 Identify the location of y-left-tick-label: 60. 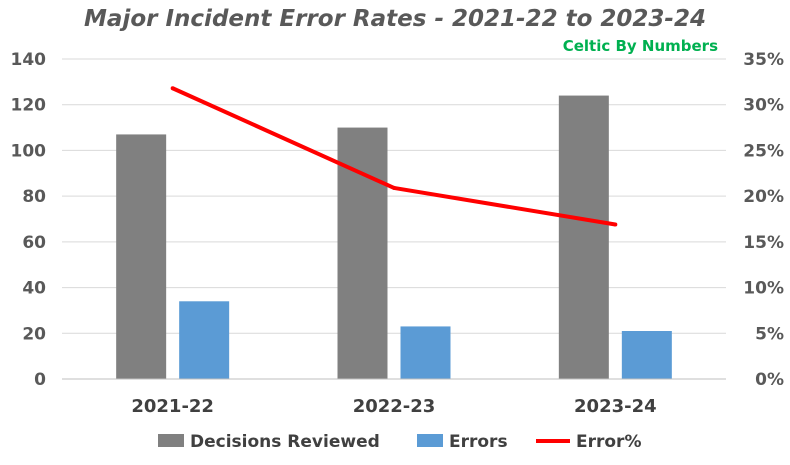
(34, 243).